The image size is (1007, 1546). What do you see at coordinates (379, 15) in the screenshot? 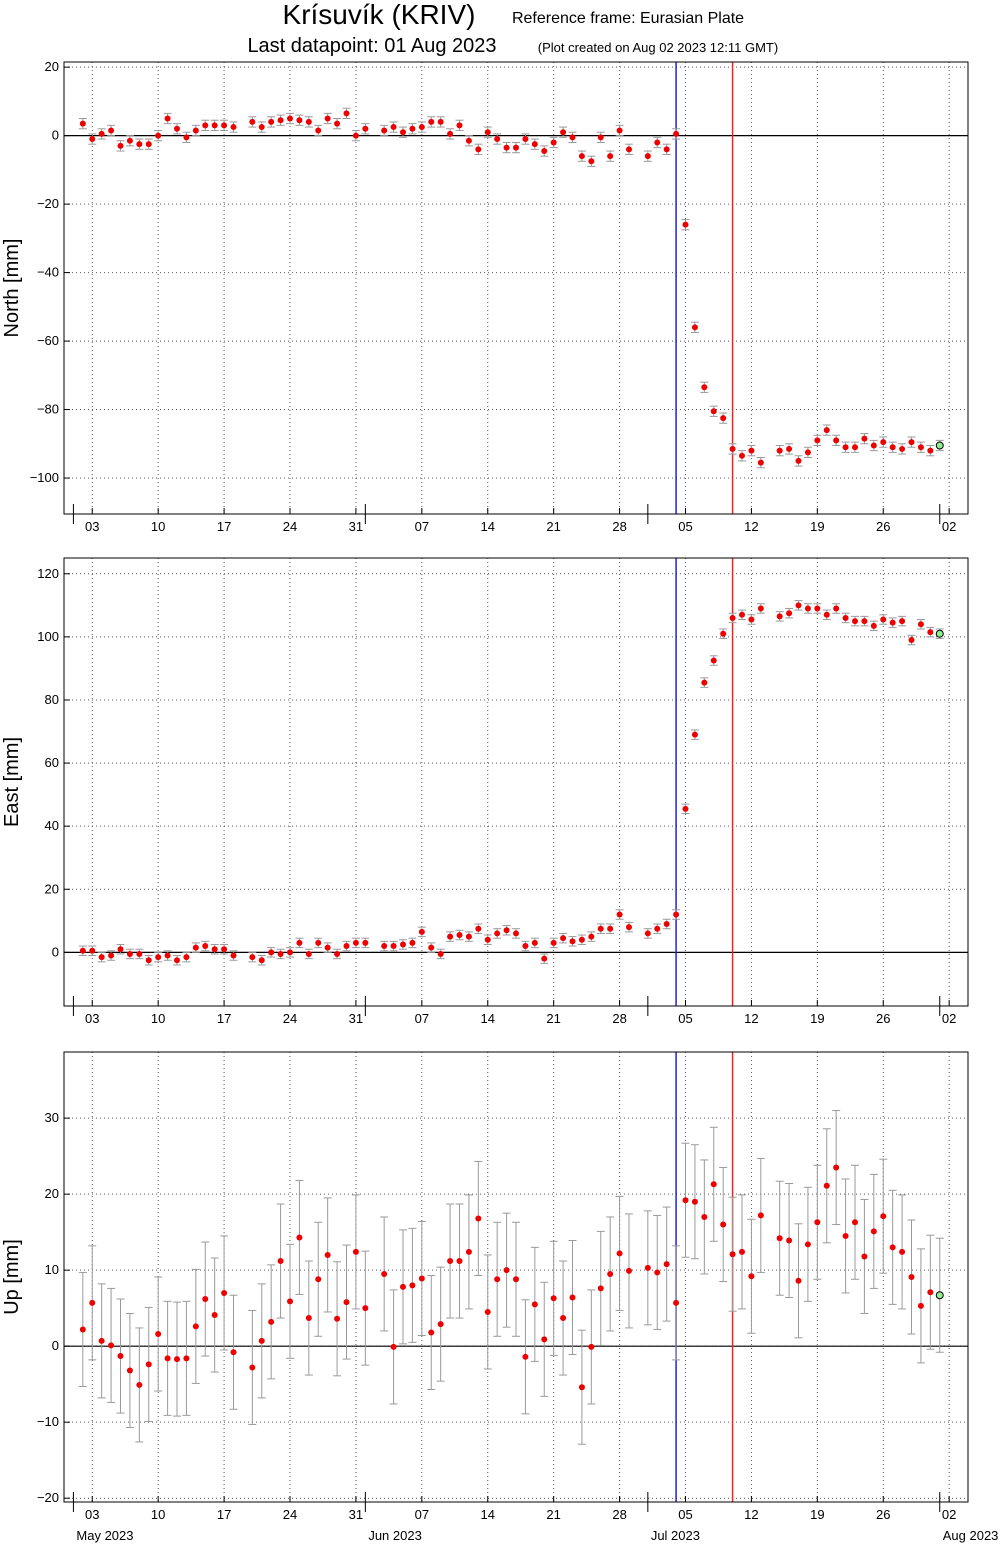
I see `chart-title: Krísuvík (KRIV)` at bounding box center [379, 15].